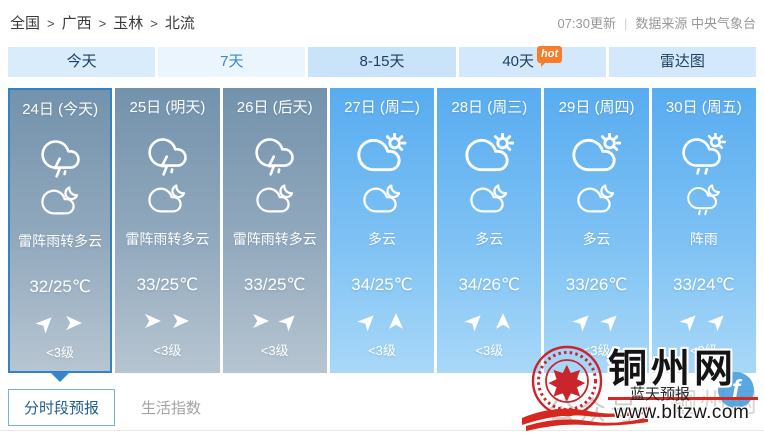 Image resolution: width=764 pixels, height=434 pixels. What do you see at coordinates (383, 22) in the screenshot?
I see `top-bar: 全国 > 广西 > 玉林 > 北流 07:30更新 | 数据来源 中央气象台` at bounding box center [383, 22].